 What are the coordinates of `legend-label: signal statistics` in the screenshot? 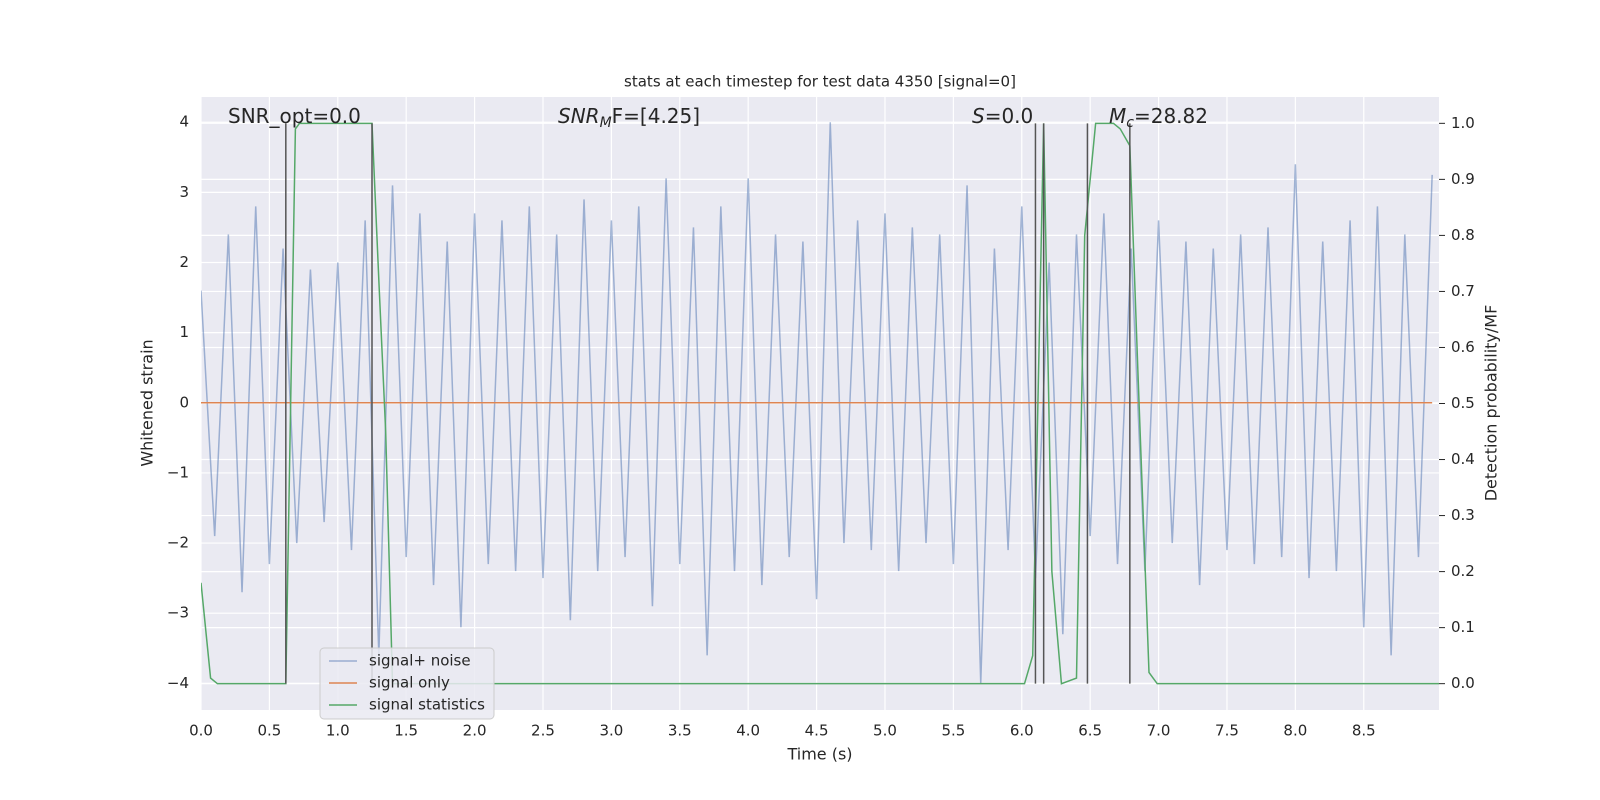 It's located at (427, 705).